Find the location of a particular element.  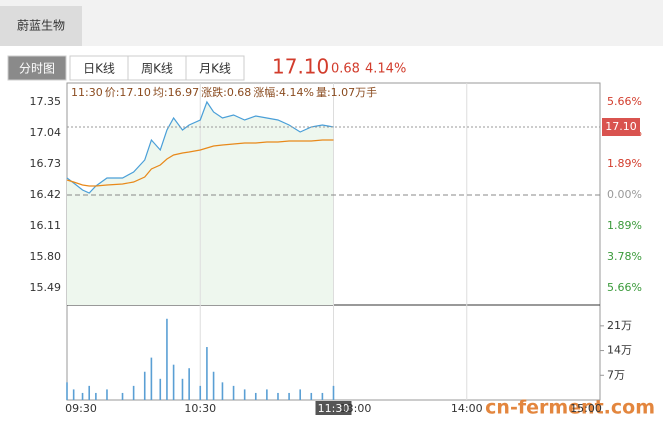

x-tick-label: 09:30 is located at coordinates (81, 408).